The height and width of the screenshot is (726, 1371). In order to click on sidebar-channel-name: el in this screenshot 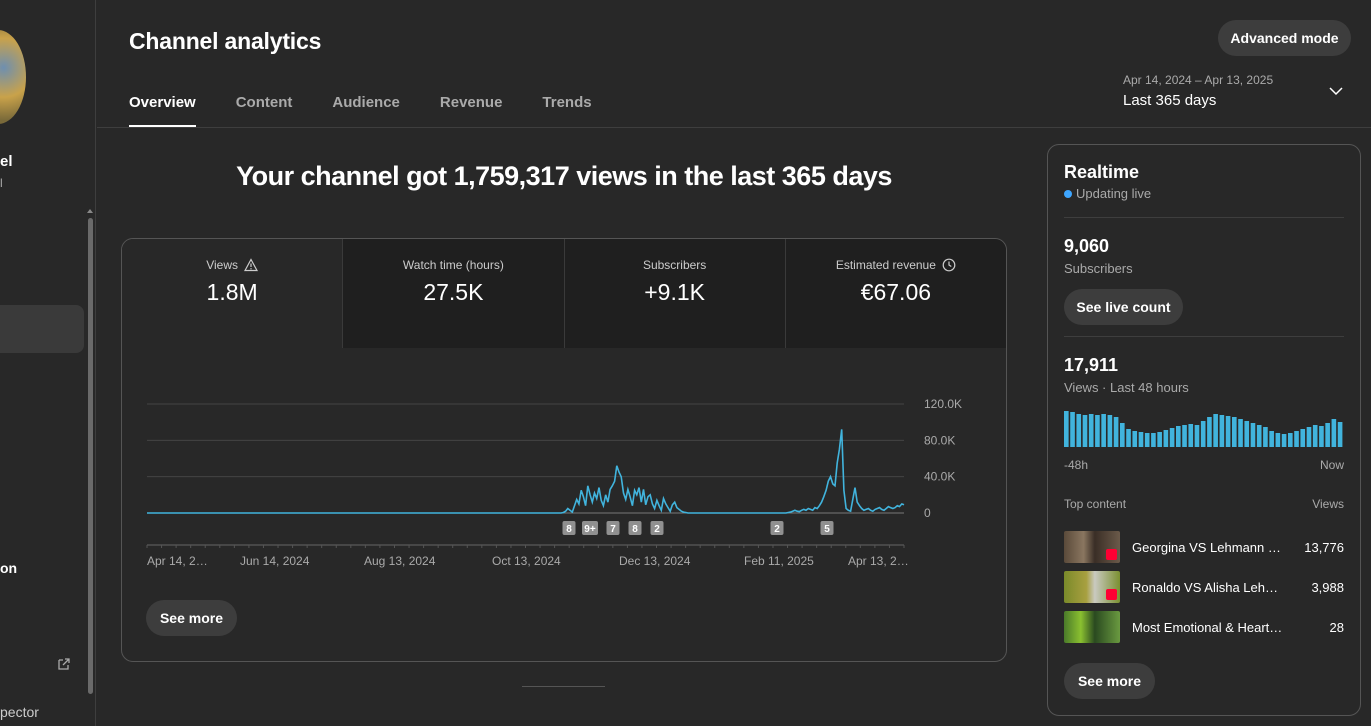, I will do `click(6, 161)`.